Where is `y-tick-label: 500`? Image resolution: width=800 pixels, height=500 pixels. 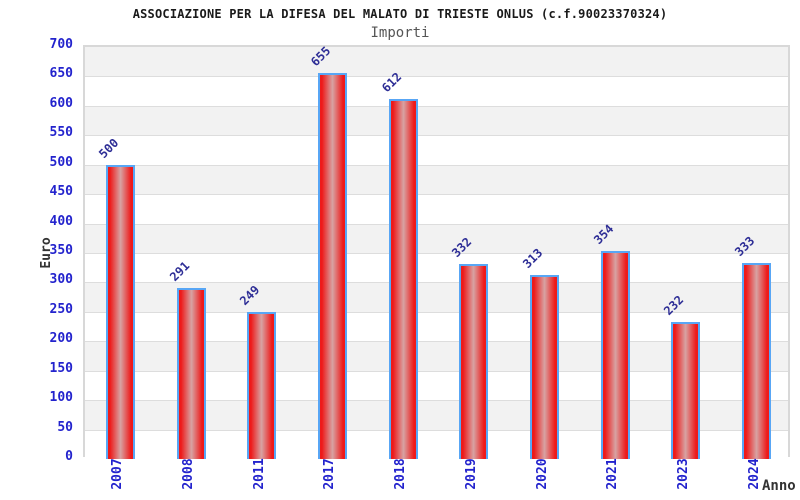
y-tick-label: 500 is located at coordinates (61, 162).